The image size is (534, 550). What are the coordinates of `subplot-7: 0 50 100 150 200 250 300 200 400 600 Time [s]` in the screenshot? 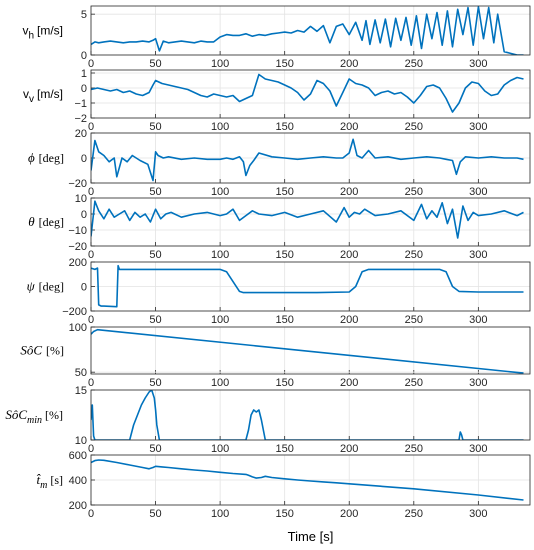 It's located at (300, 497).